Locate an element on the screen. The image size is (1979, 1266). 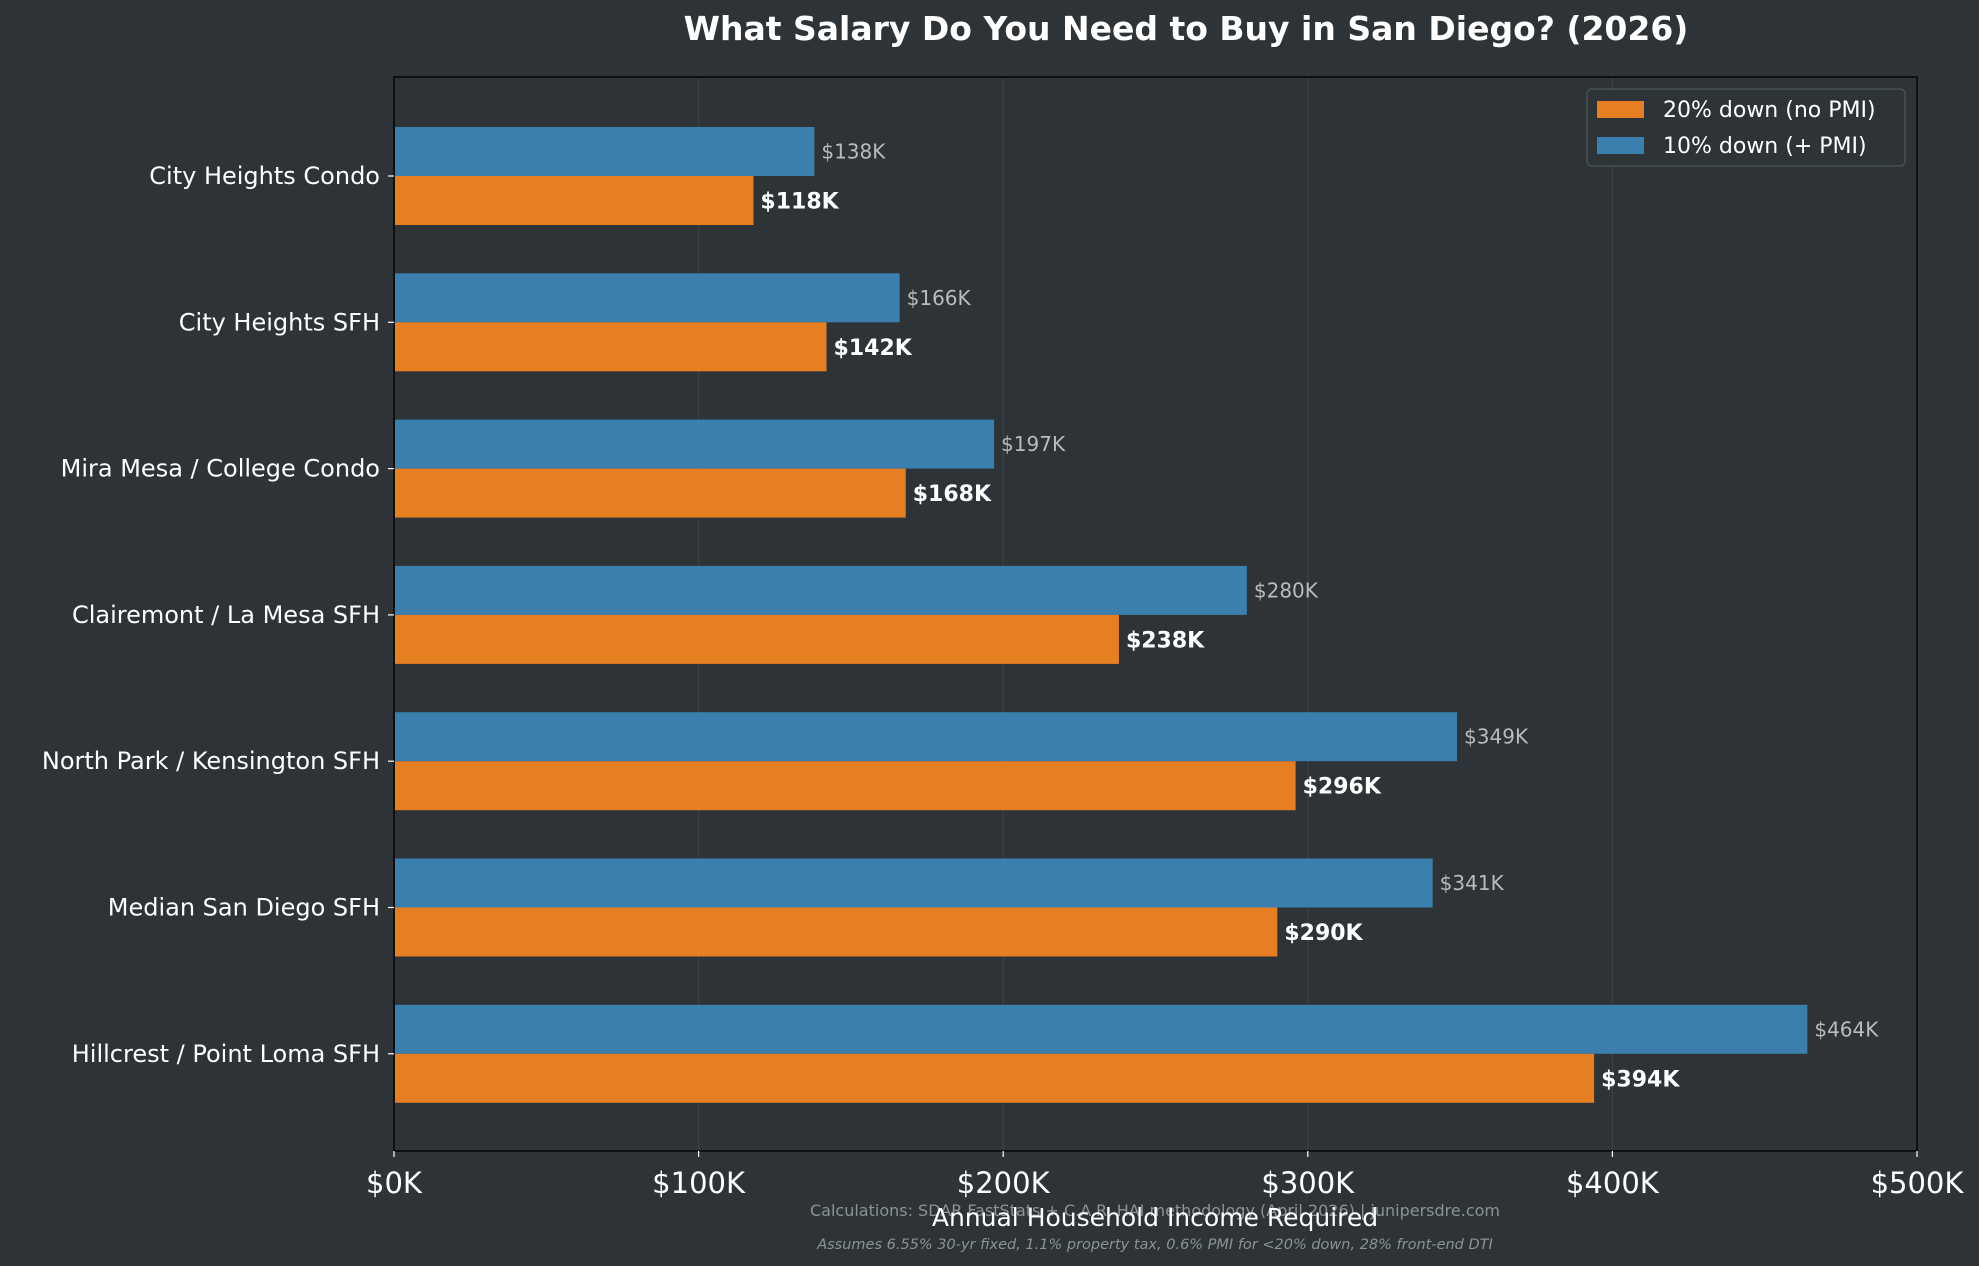
value-label-20-down: $238K is located at coordinates (1165, 640).